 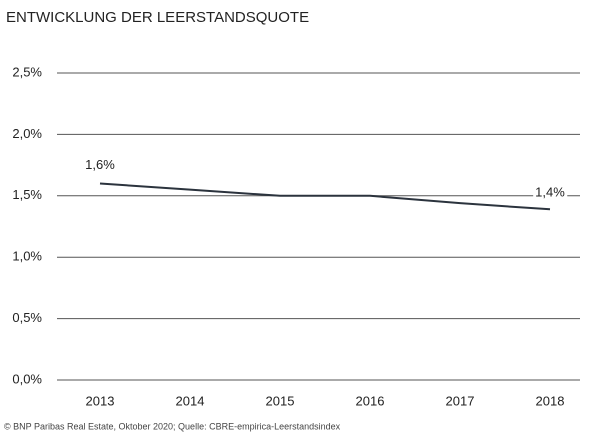 I want to click on x-tick-label: 2018, so click(x=550, y=400).